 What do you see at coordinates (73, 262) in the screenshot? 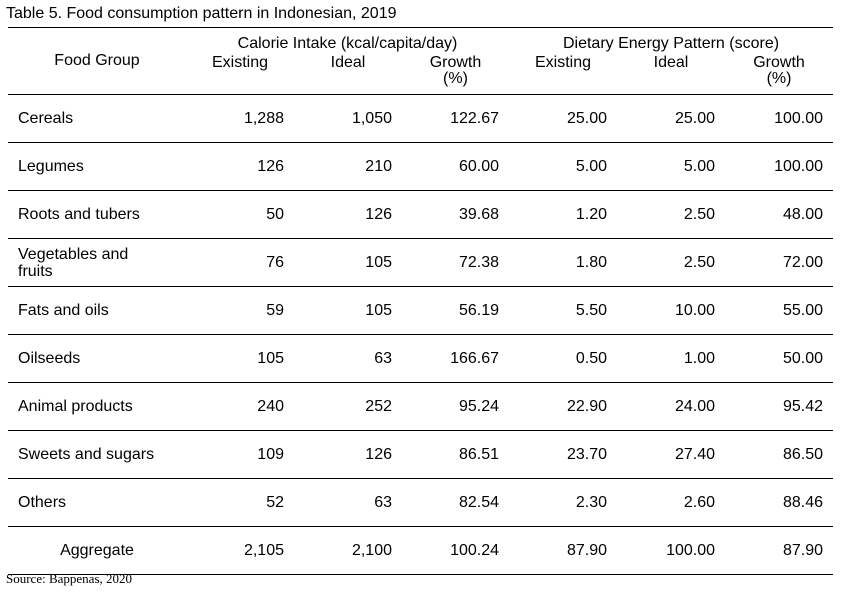
I see `food-group-label: Vegetables and fruits` at bounding box center [73, 262].